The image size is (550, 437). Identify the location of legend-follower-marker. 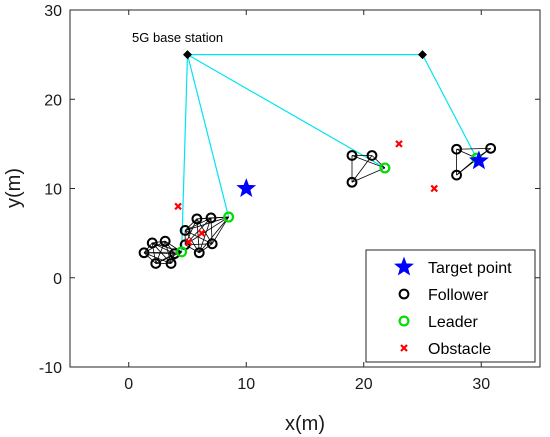
(404, 294).